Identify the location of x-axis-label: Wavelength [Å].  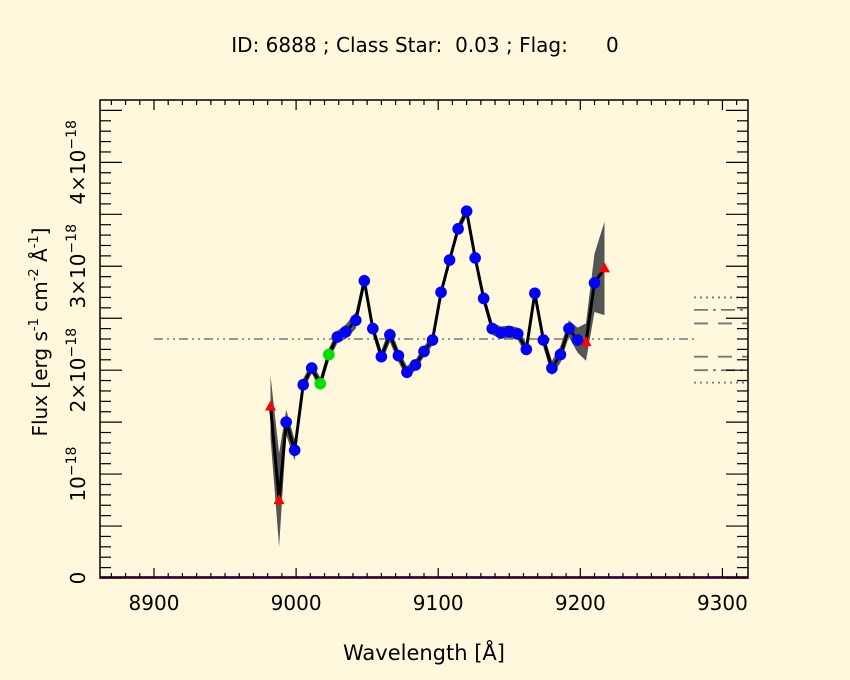
(424, 652).